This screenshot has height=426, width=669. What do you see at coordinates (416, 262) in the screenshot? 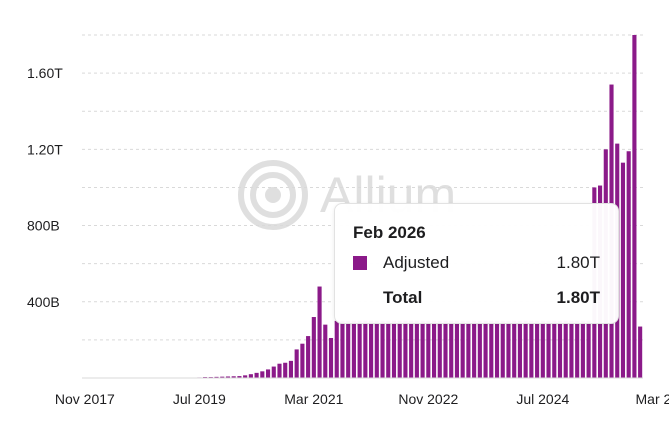
I see `tooltip-row-label: Adjusted` at bounding box center [416, 262].